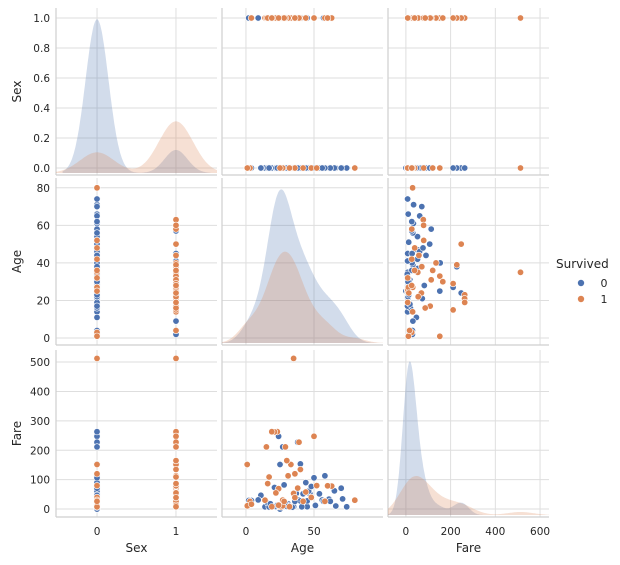 This screenshot has height=565, width=620. Describe the element at coordinates (46, 339) in the screenshot. I see `y-tick-label: 0` at that location.